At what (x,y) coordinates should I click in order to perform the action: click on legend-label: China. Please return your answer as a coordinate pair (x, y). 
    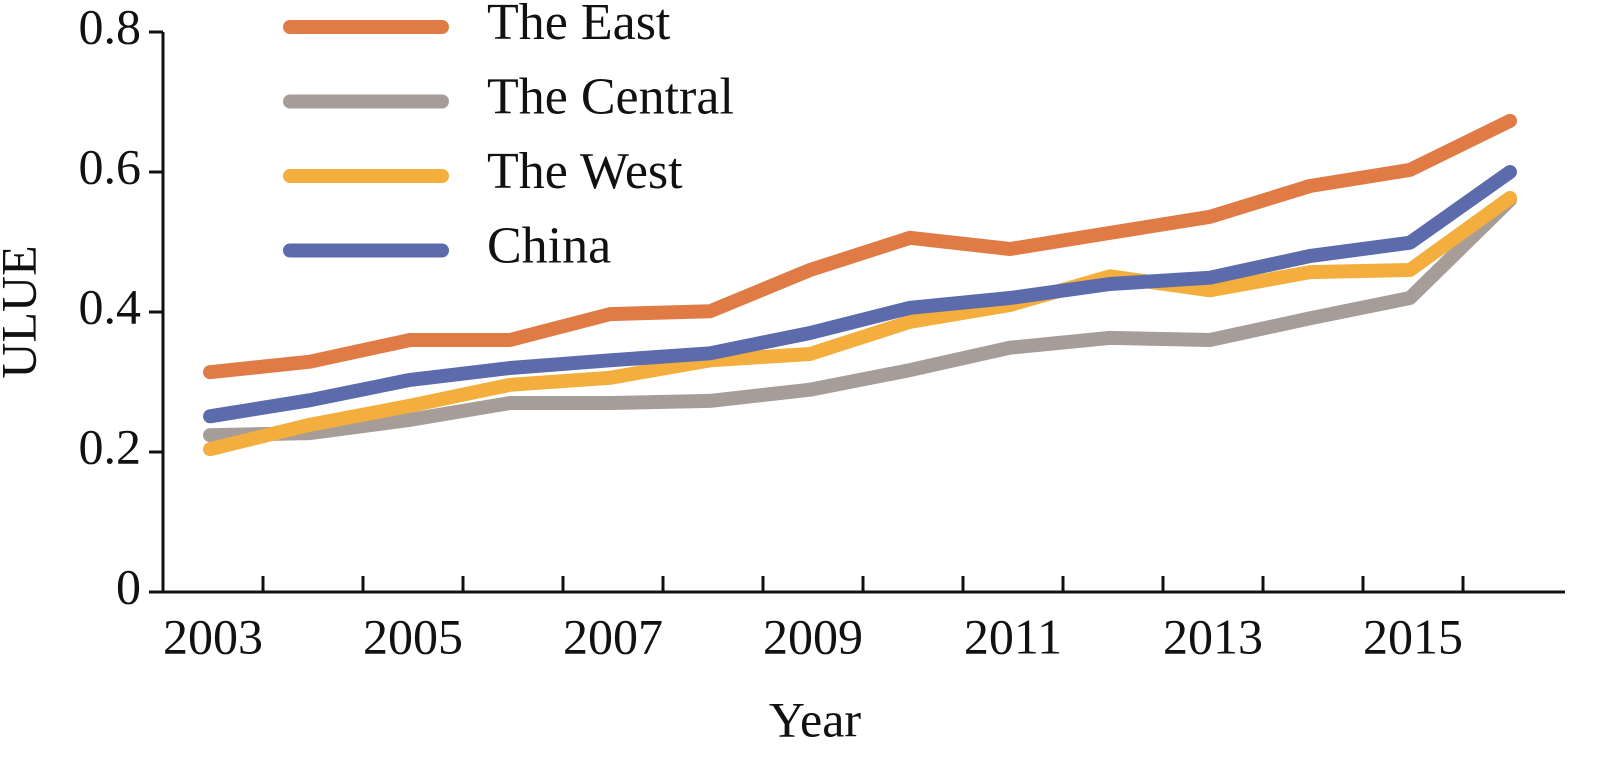
    Looking at the image, I should click on (549, 245).